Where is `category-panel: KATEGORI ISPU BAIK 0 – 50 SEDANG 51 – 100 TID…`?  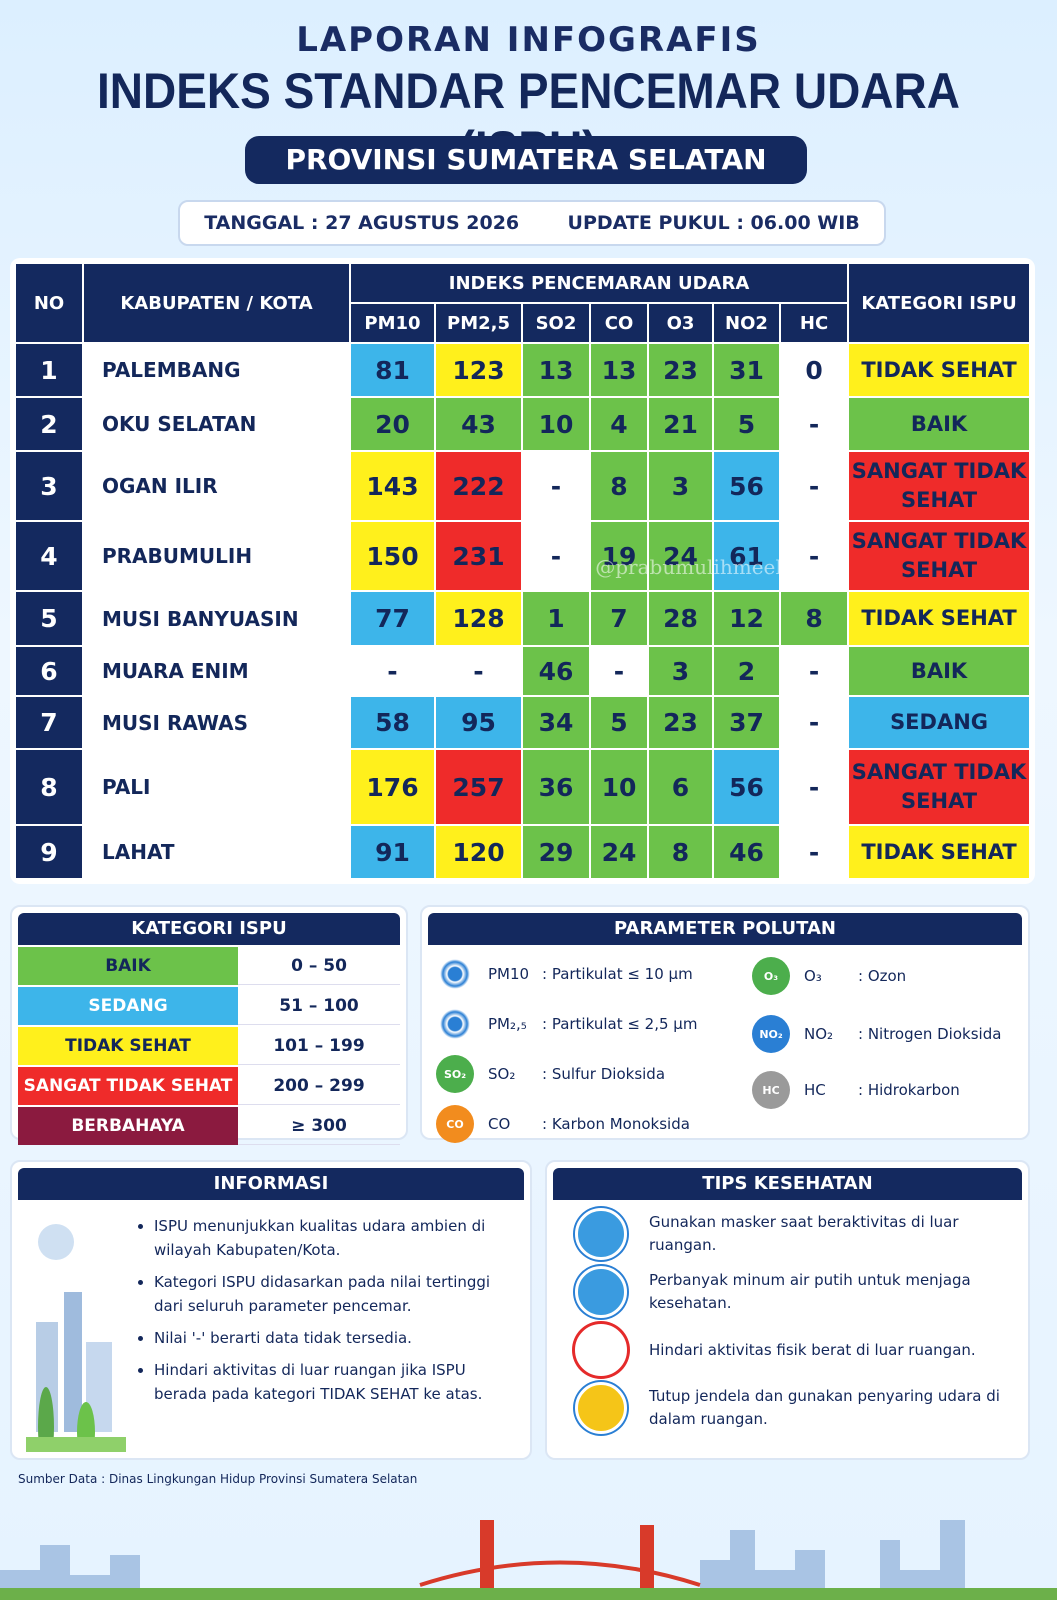 category-panel: KATEGORI ISPU BAIK 0 – 50 SEDANG 51 – 100 TID… is located at coordinates (209, 1025).